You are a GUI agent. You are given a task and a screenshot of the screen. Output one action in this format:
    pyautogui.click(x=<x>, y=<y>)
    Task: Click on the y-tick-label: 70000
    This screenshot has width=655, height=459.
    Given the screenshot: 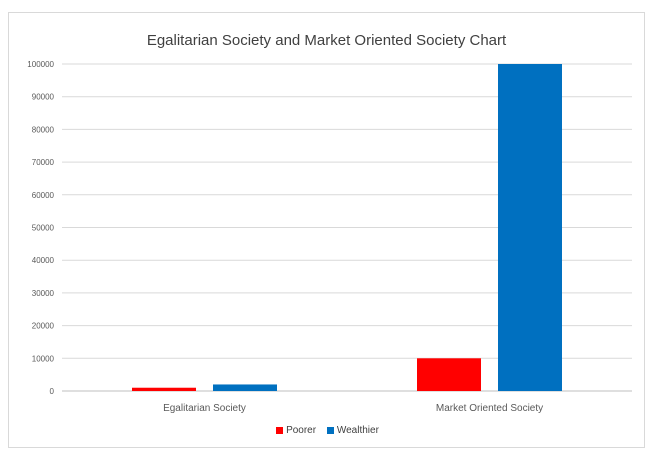 What is the action you would take?
    pyautogui.click(x=43, y=162)
    